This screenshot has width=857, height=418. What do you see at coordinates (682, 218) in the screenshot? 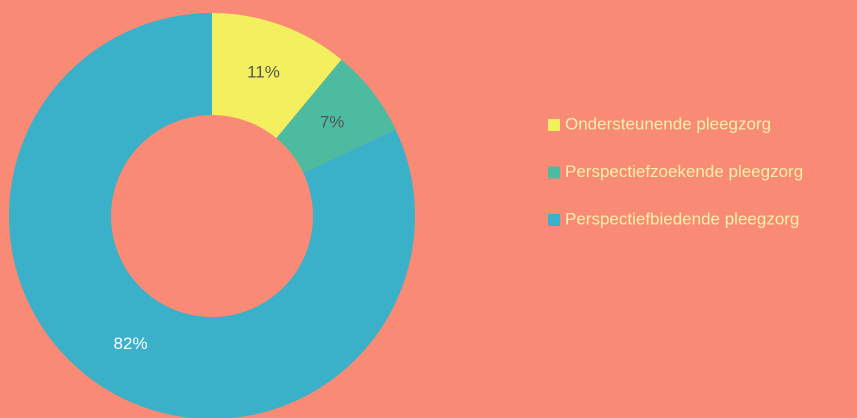
I see `legend-label: Perspectiefbiedende pleegzorg` at bounding box center [682, 218].